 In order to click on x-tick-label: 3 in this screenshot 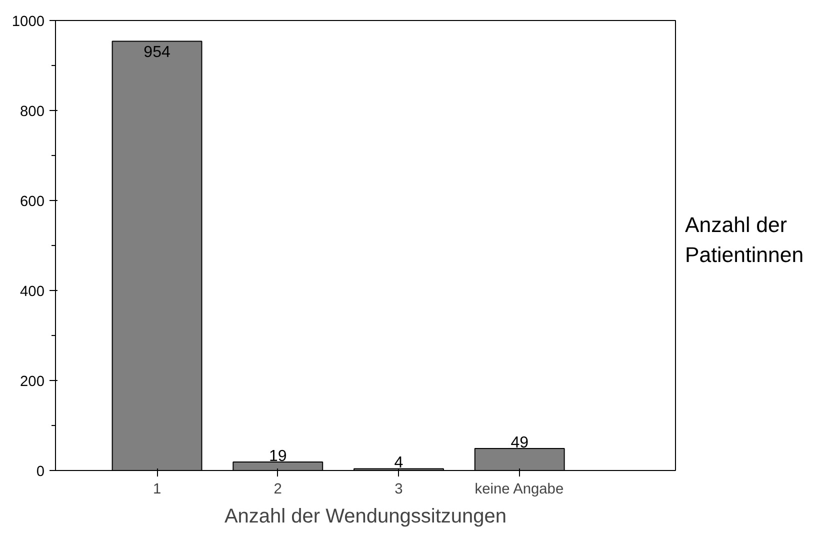, I will do `click(398, 490)`.